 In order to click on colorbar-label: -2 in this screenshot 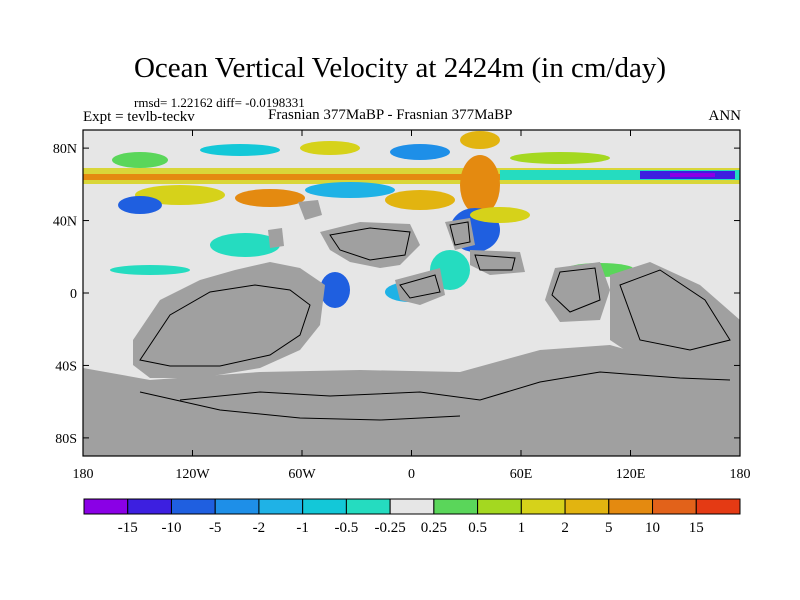, I will do `click(259, 528)`.